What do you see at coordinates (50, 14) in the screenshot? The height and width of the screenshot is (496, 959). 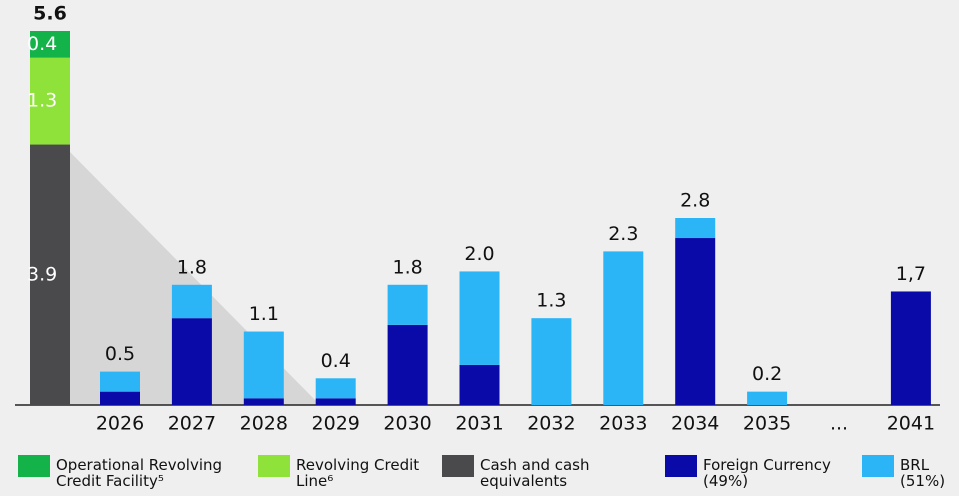 I see `total-label: 5.6` at bounding box center [50, 14].